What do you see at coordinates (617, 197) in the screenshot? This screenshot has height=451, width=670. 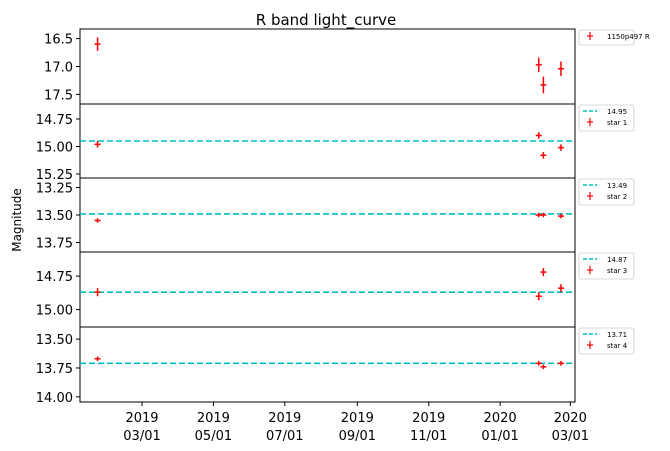 I see `legend-series-label: star 2` at bounding box center [617, 197].